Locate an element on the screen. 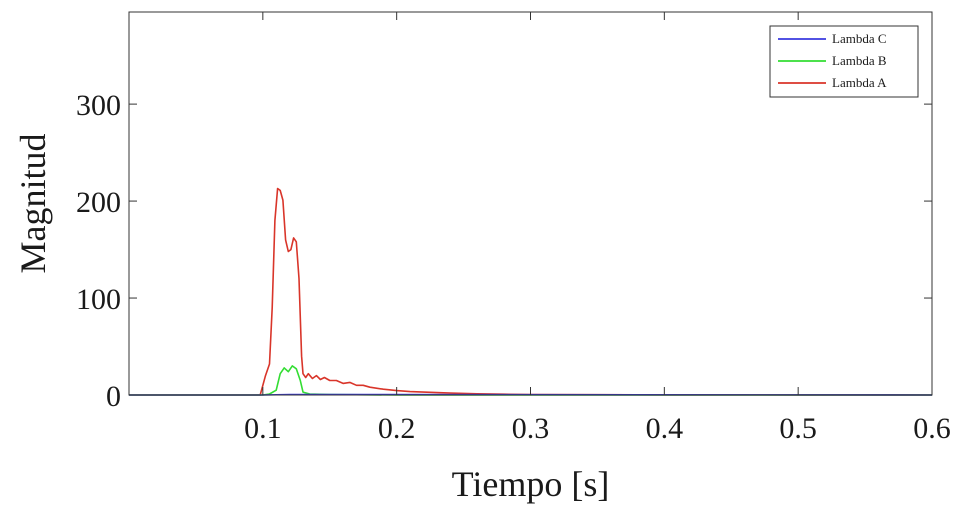 The height and width of the screenshot is (508, 964). y-tick-label: 200 is located at coordinates (98, 202).